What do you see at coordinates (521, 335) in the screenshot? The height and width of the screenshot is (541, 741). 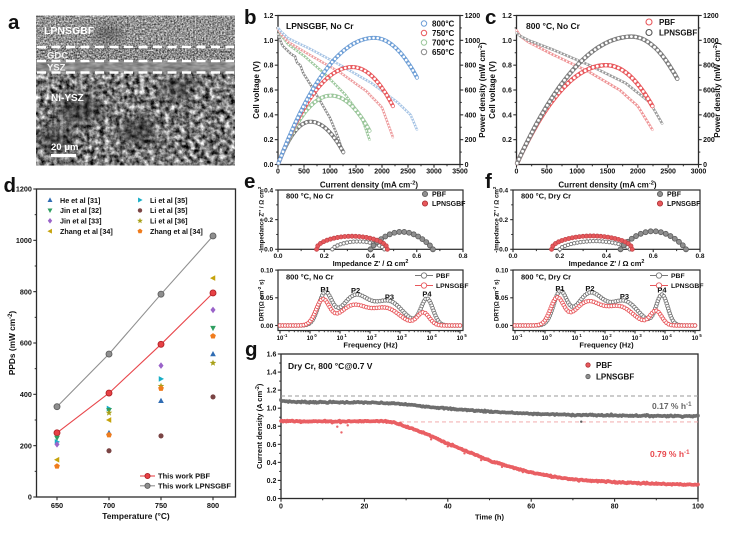 I see `svg-text: -1` at bounding box center [521, 335].